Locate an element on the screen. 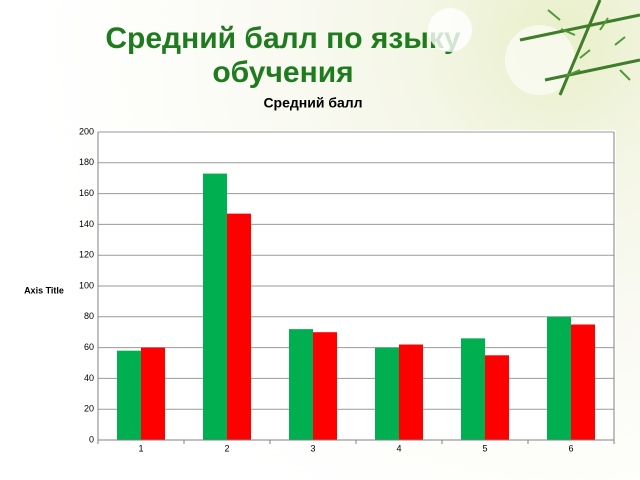 The height and width of the screenshot is (480, 640). x-tick-label: 1 is located at coordinates (140, 448).